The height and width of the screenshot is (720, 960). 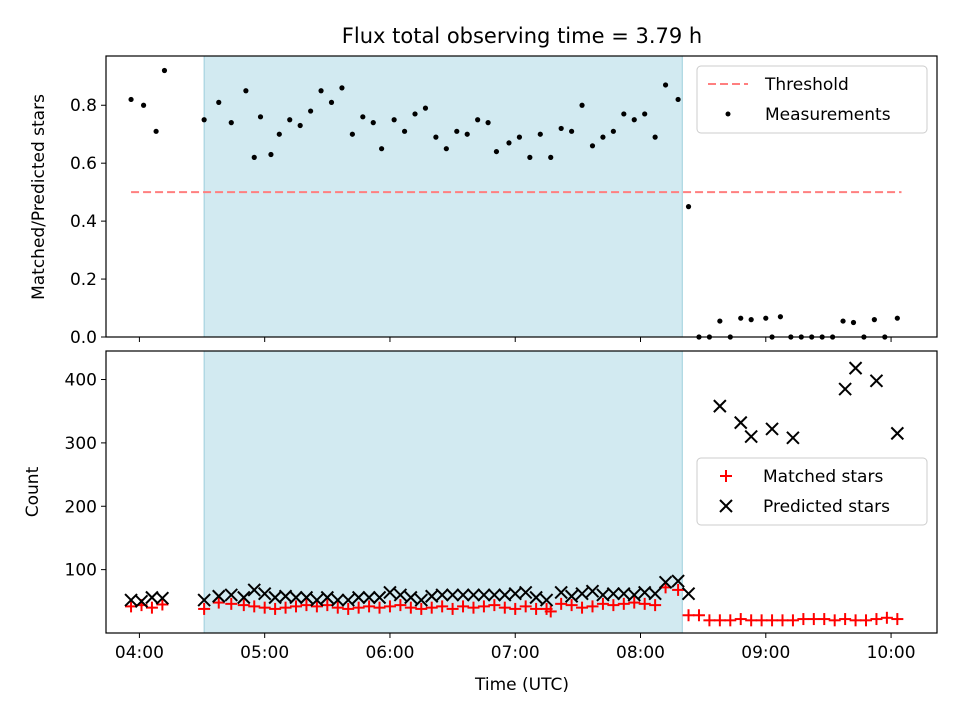 I want to click on y-tick-label: 0.6, so click(x=83, y=164).